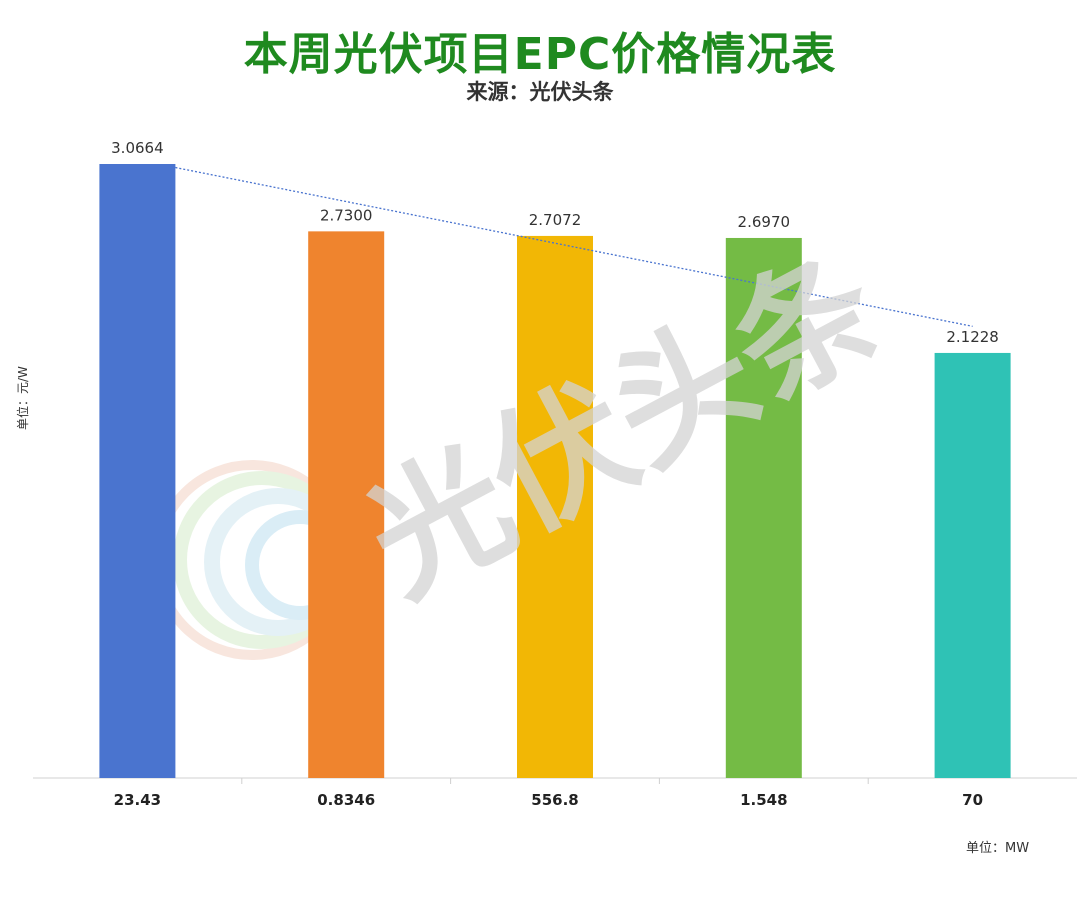 The width and height of the screenshot is (1080, 904). Describe the element at coordinates (972, 800) in the screenshot. I see `x-tick-label: 70` at that location.